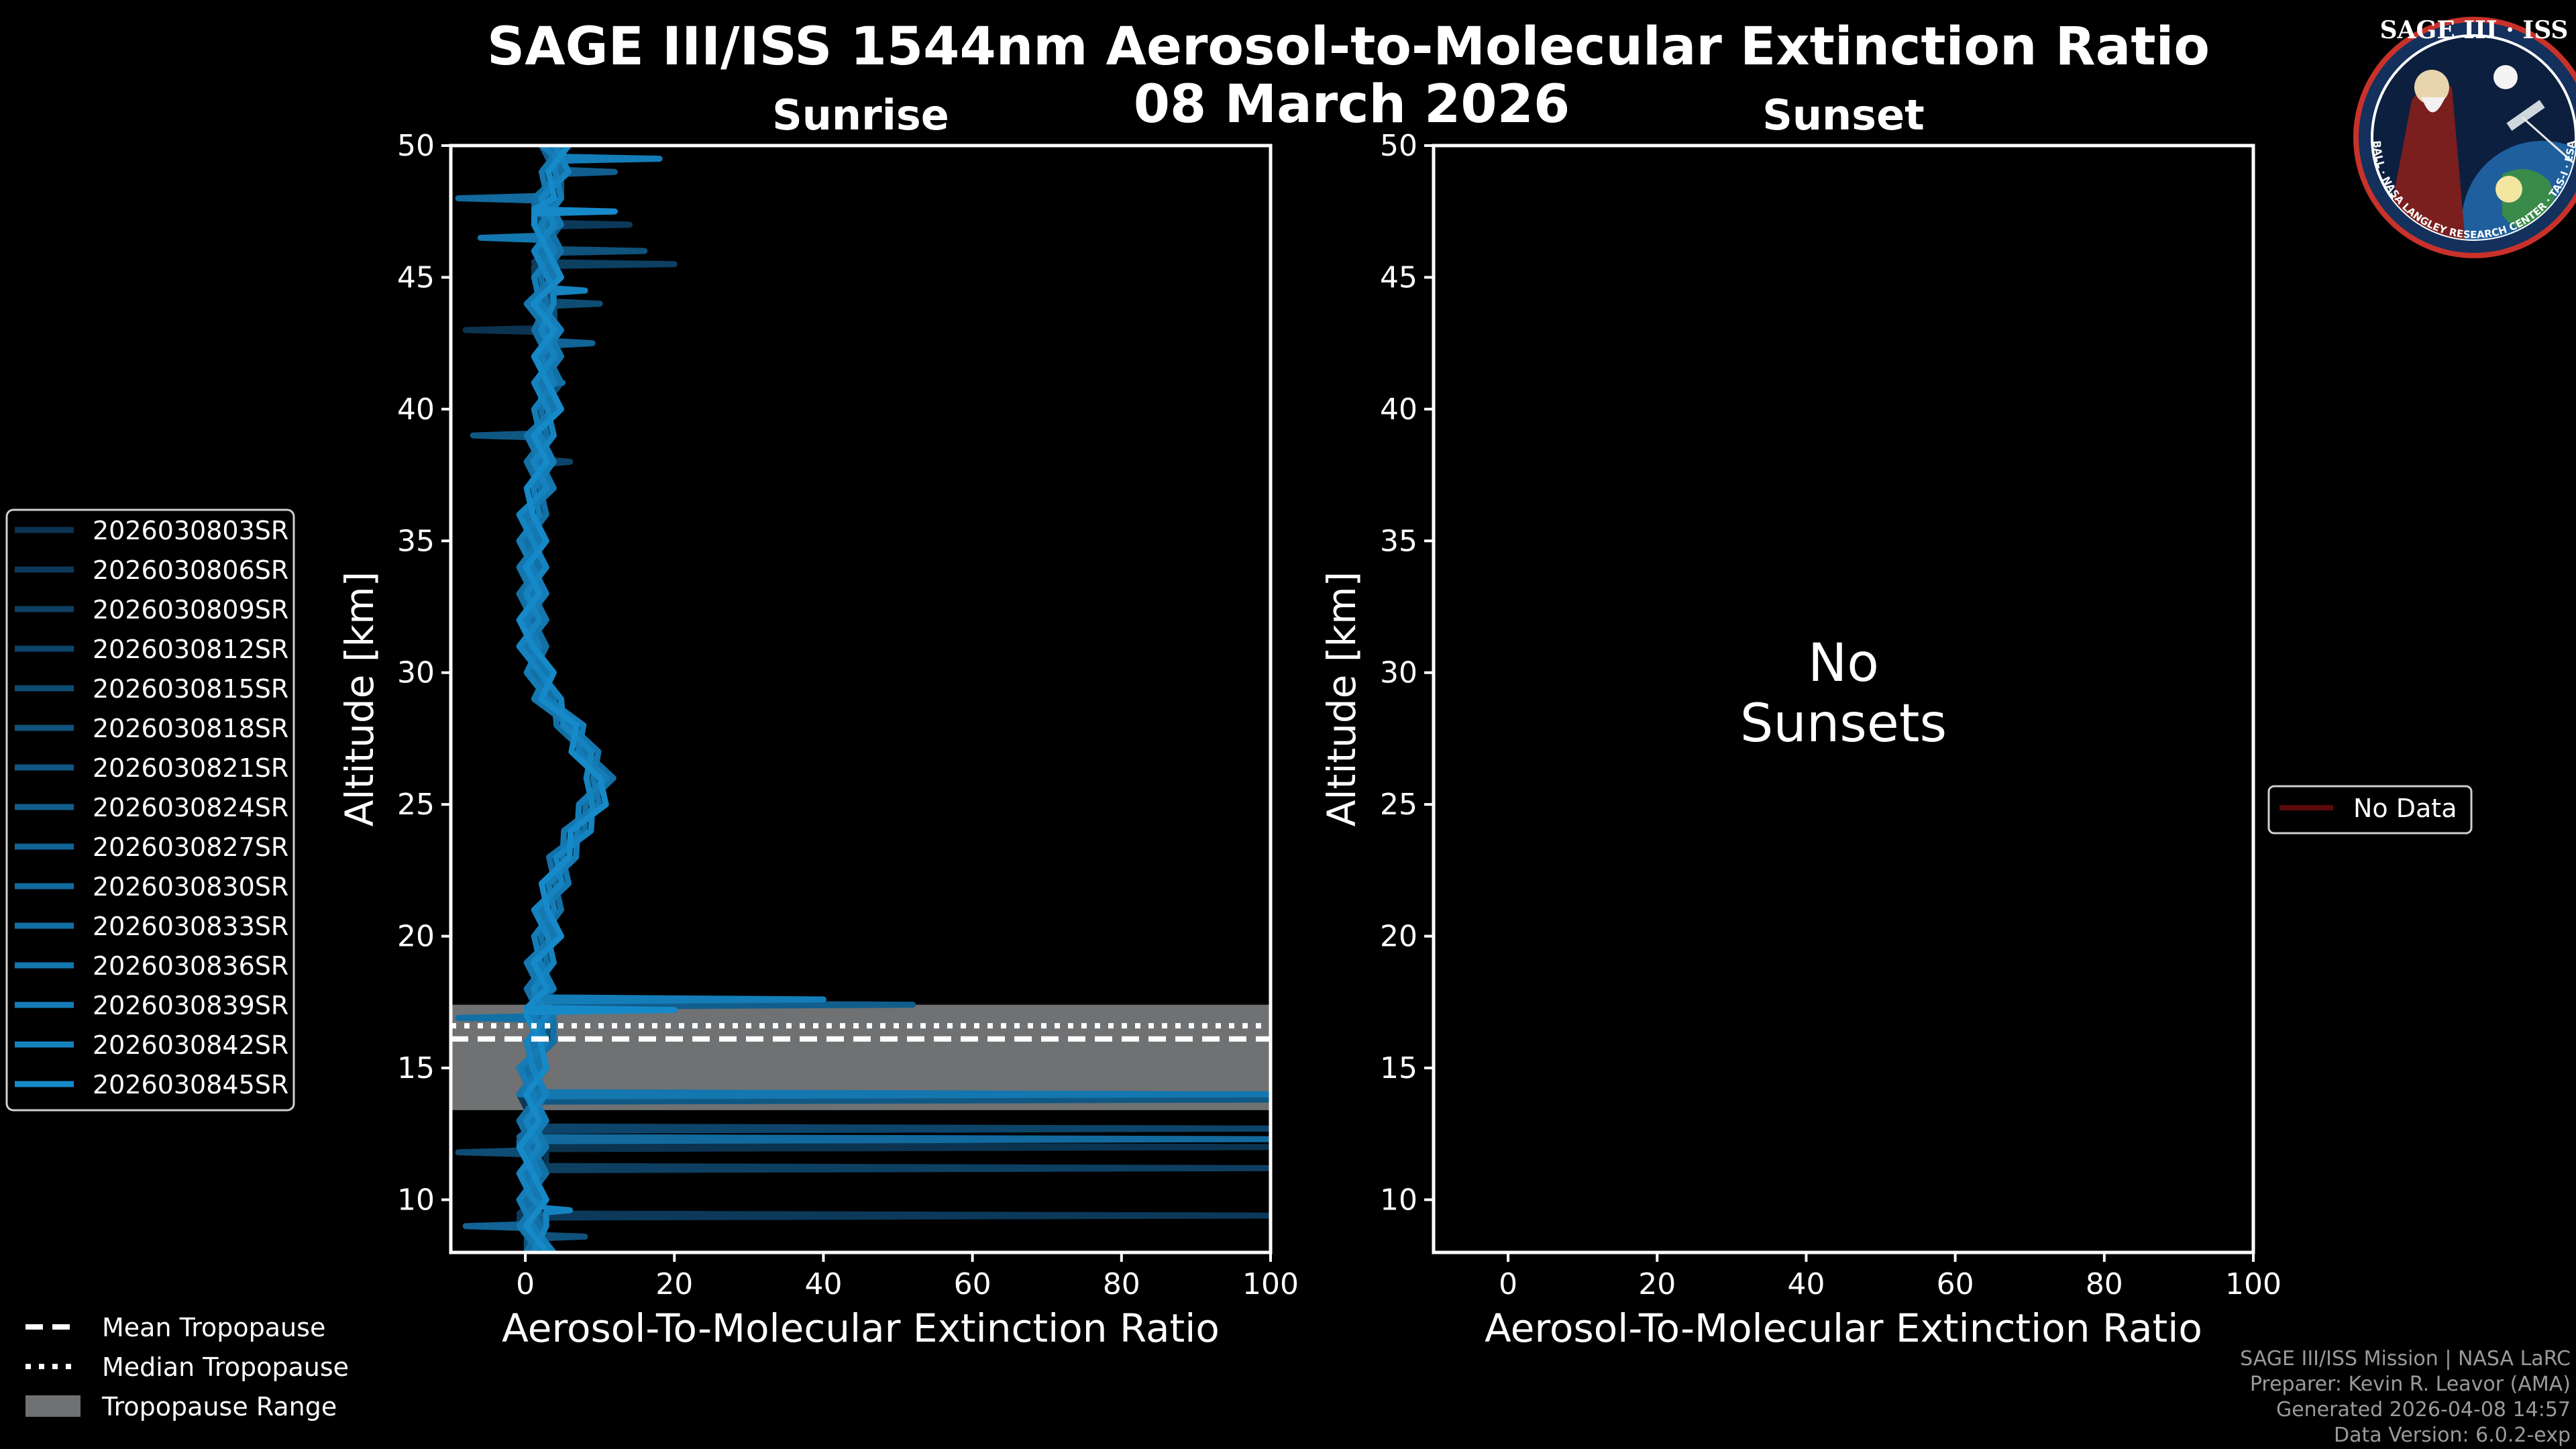 This screenshot has width=2576, height=1449. What do you see at coordinates (416, 673) in the screenshot?
I see `sunrise-y-tick-label: 30` at bounding box center [416, 673].